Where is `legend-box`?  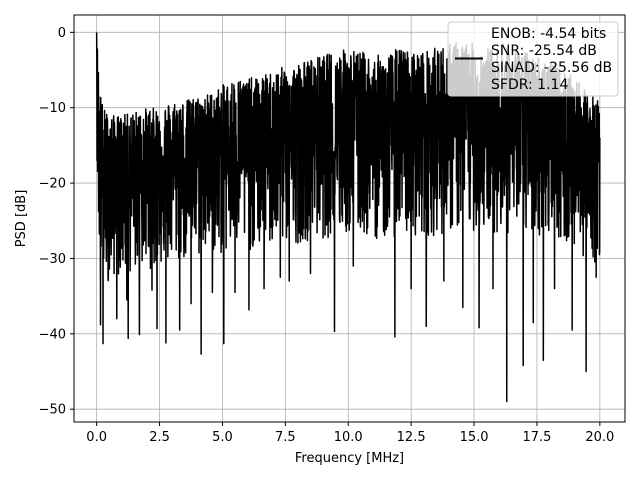
legend-box is located at coordinates (533, 59).